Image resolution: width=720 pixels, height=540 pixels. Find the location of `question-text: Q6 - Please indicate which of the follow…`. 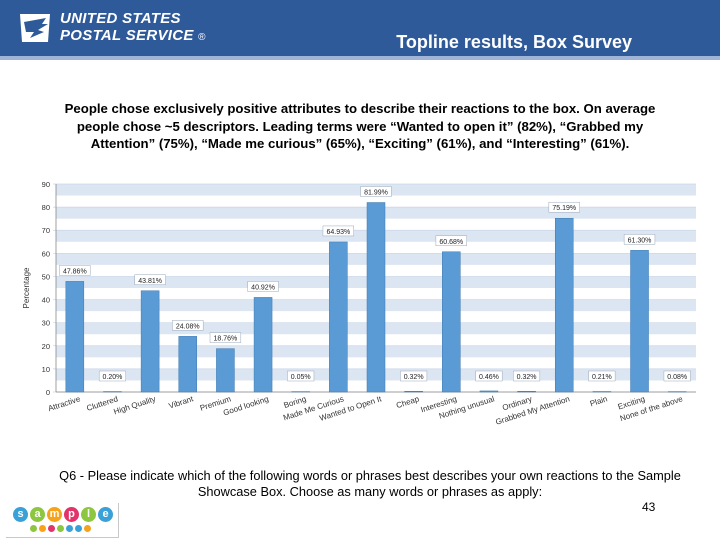

question-text: Q6 - Please indicate which of the follow… is located at coordinates (370, 483).